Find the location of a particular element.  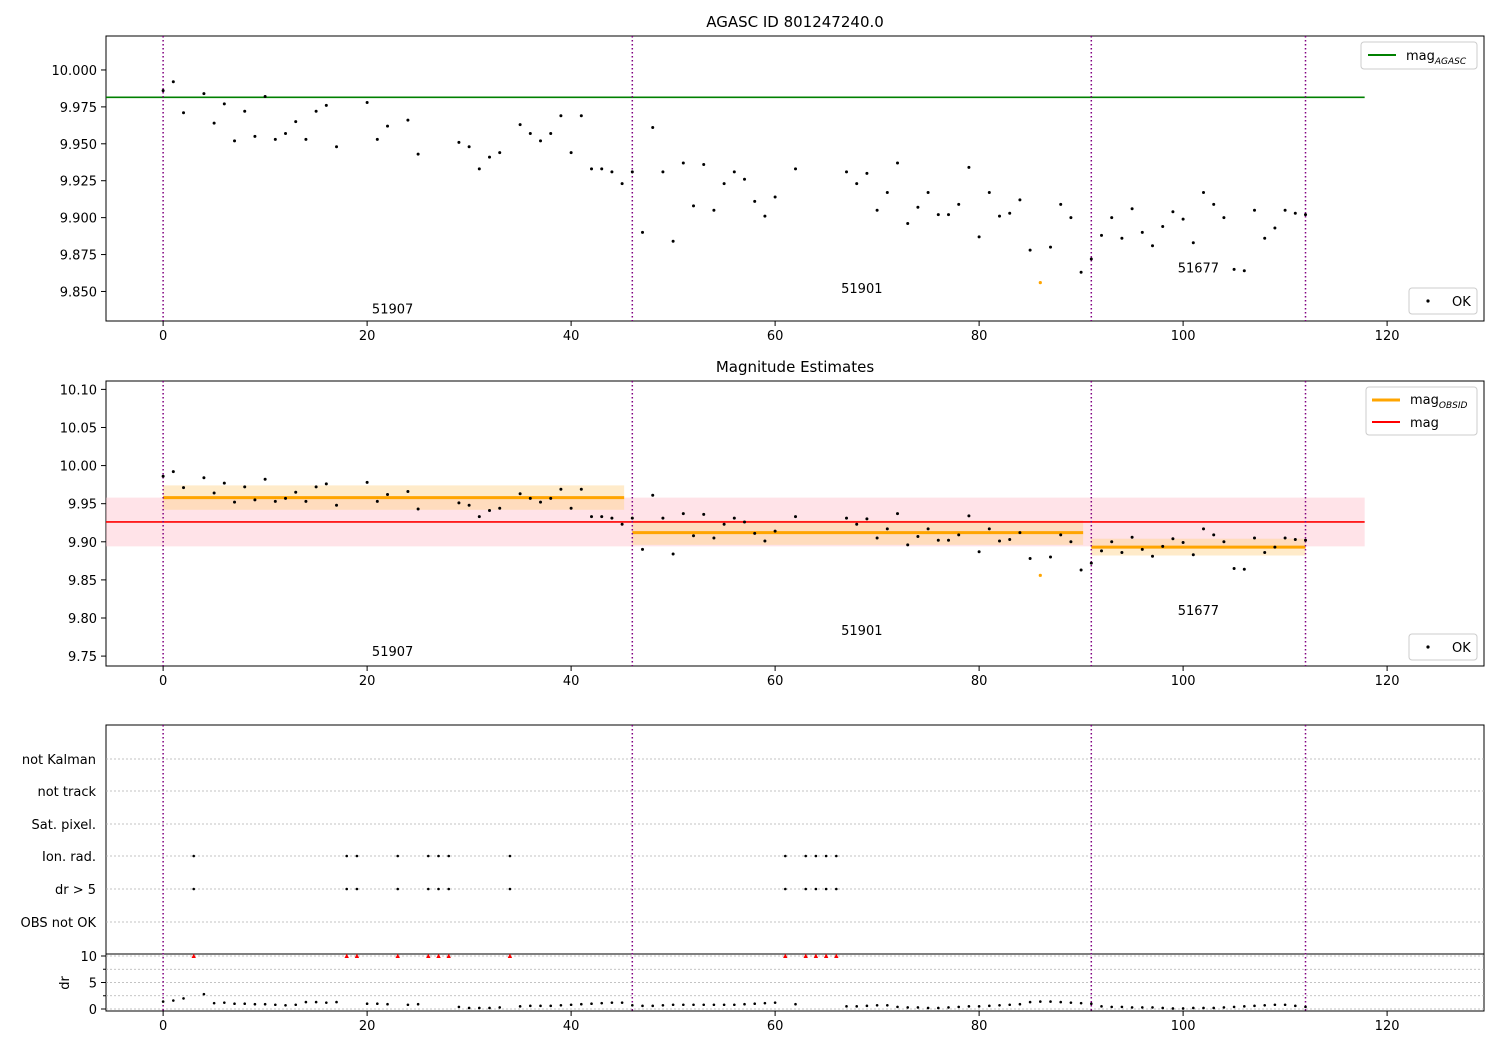

obsid-label: 51901 is located at coordinates (861, 289).